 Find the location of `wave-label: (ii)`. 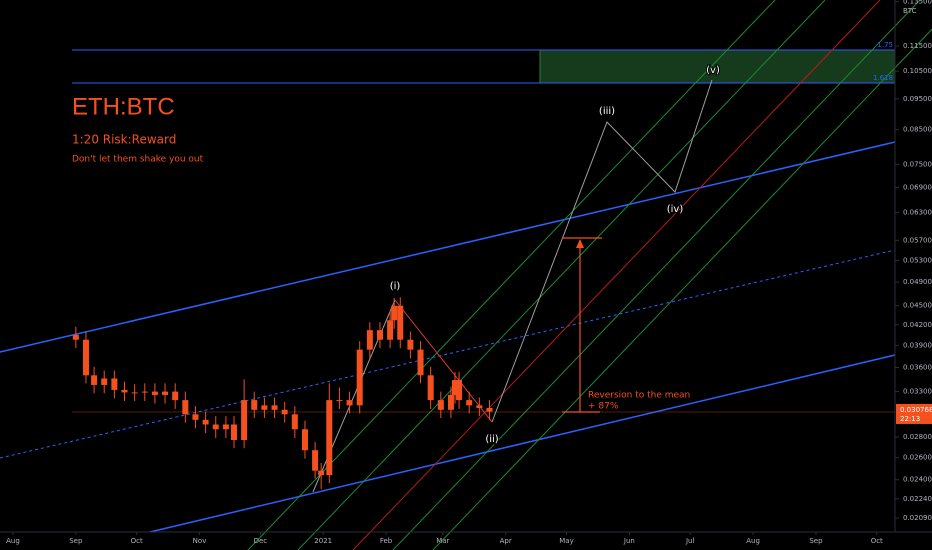

wave-label: (ii) is located at coordinates (491, 439).